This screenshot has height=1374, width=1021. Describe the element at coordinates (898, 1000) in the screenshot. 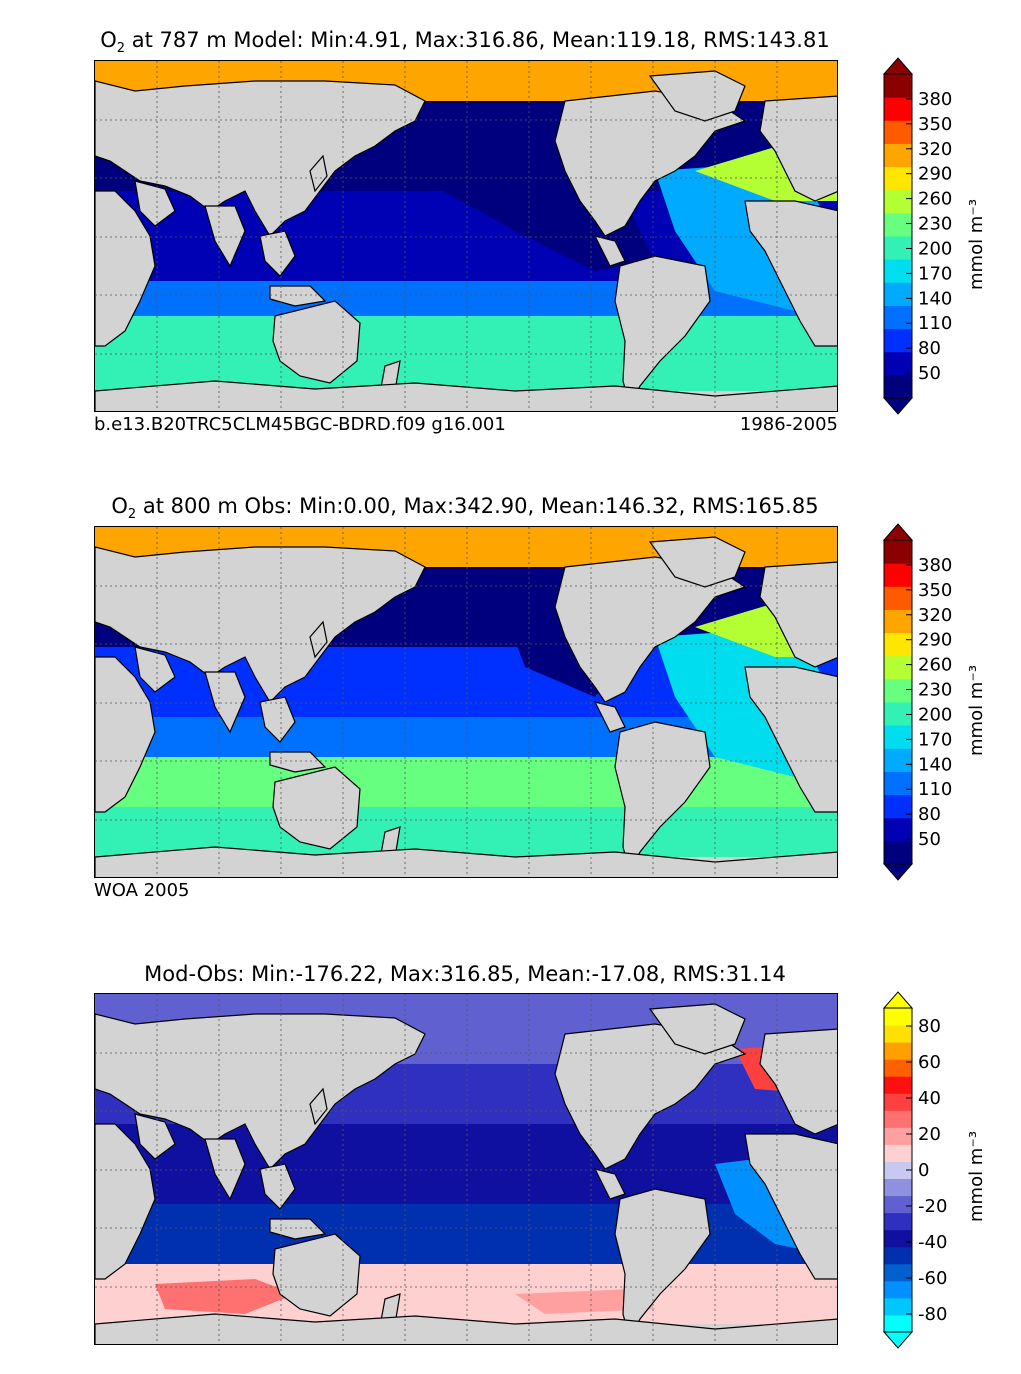

I see `colorbar-extend-high` at that location.